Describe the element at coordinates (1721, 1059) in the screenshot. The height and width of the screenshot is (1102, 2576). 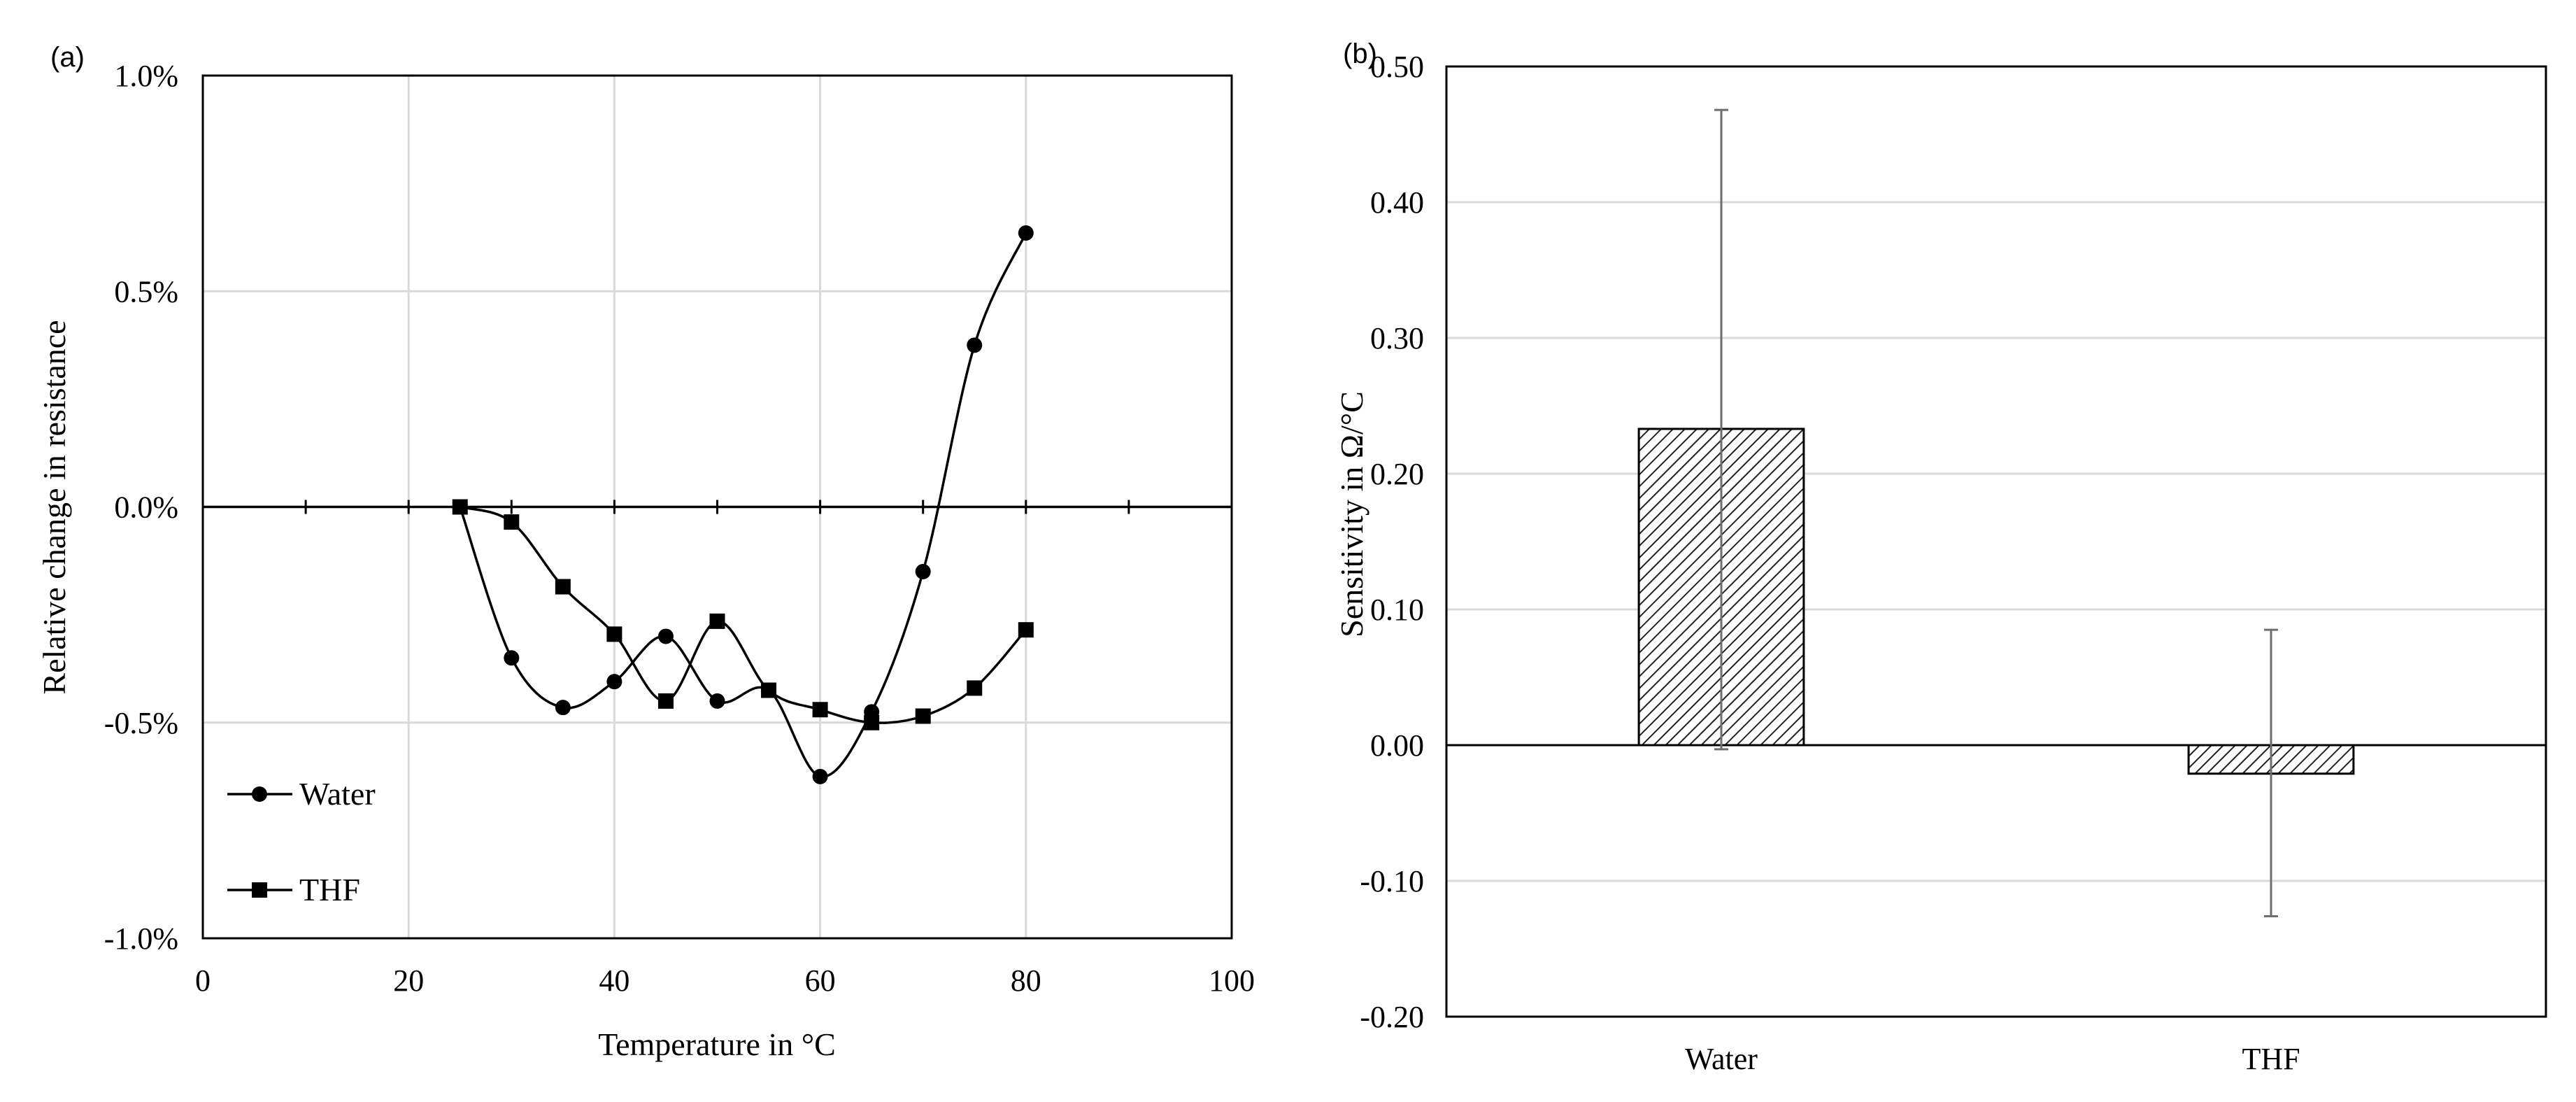
I see `category-label-water: Water` at that location.